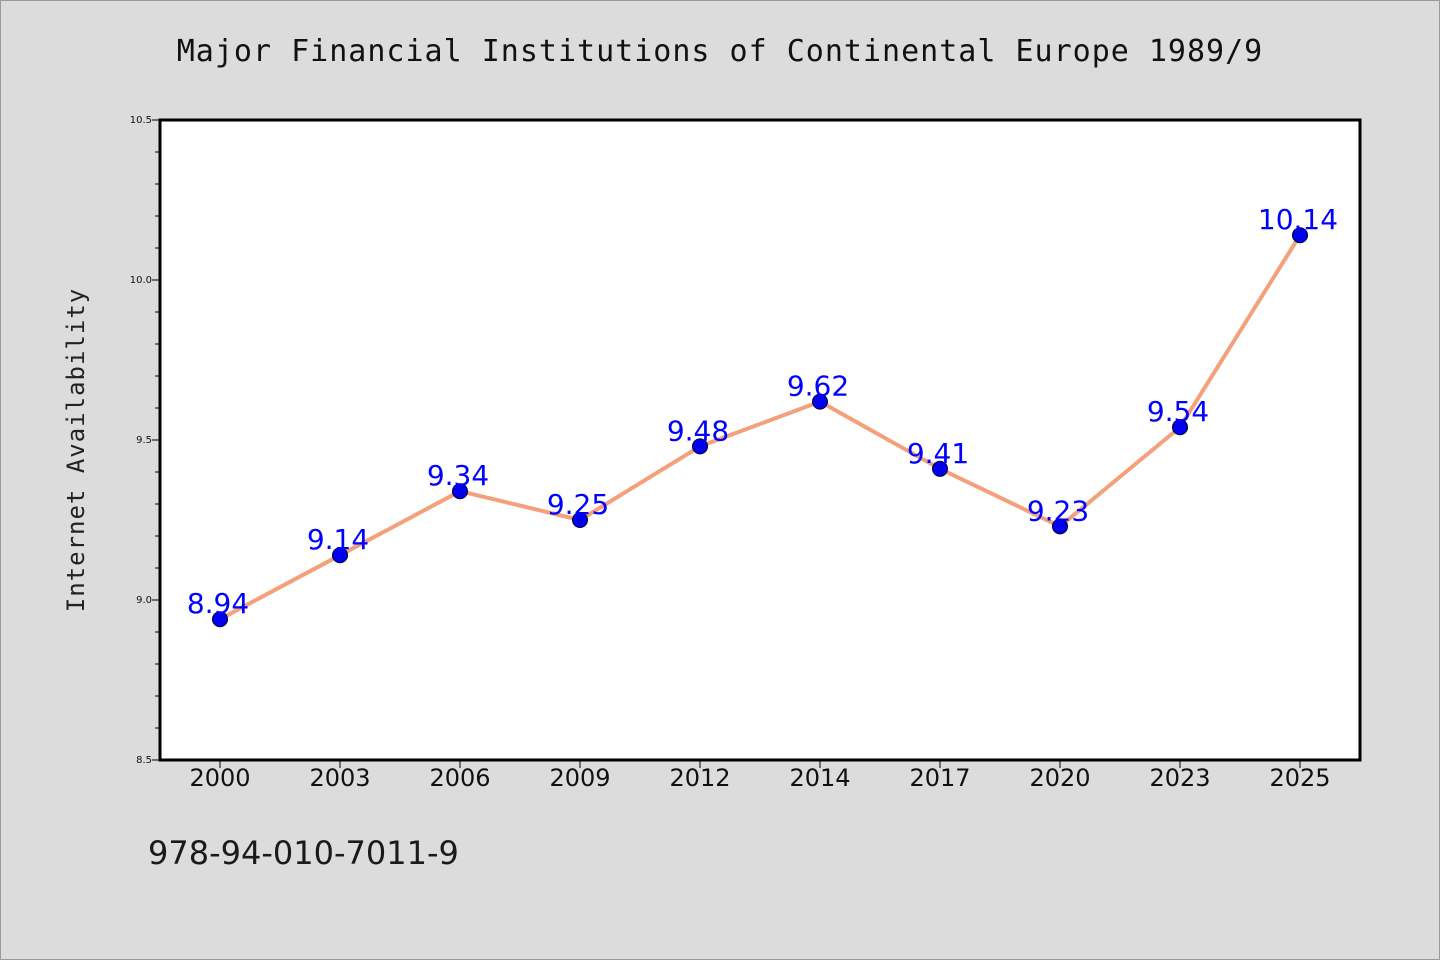  I want to click on x-tick-label: 2009, so click(579, 778).